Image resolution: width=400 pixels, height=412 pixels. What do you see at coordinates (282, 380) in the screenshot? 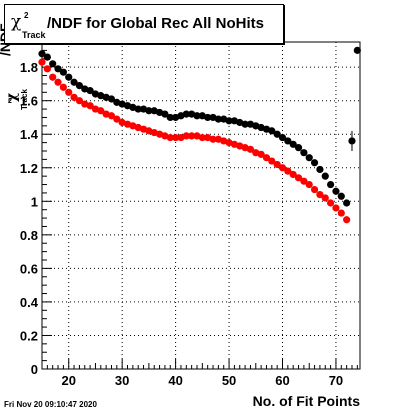
I see `x-tick-label: 60` at bounding box center [282, 380].